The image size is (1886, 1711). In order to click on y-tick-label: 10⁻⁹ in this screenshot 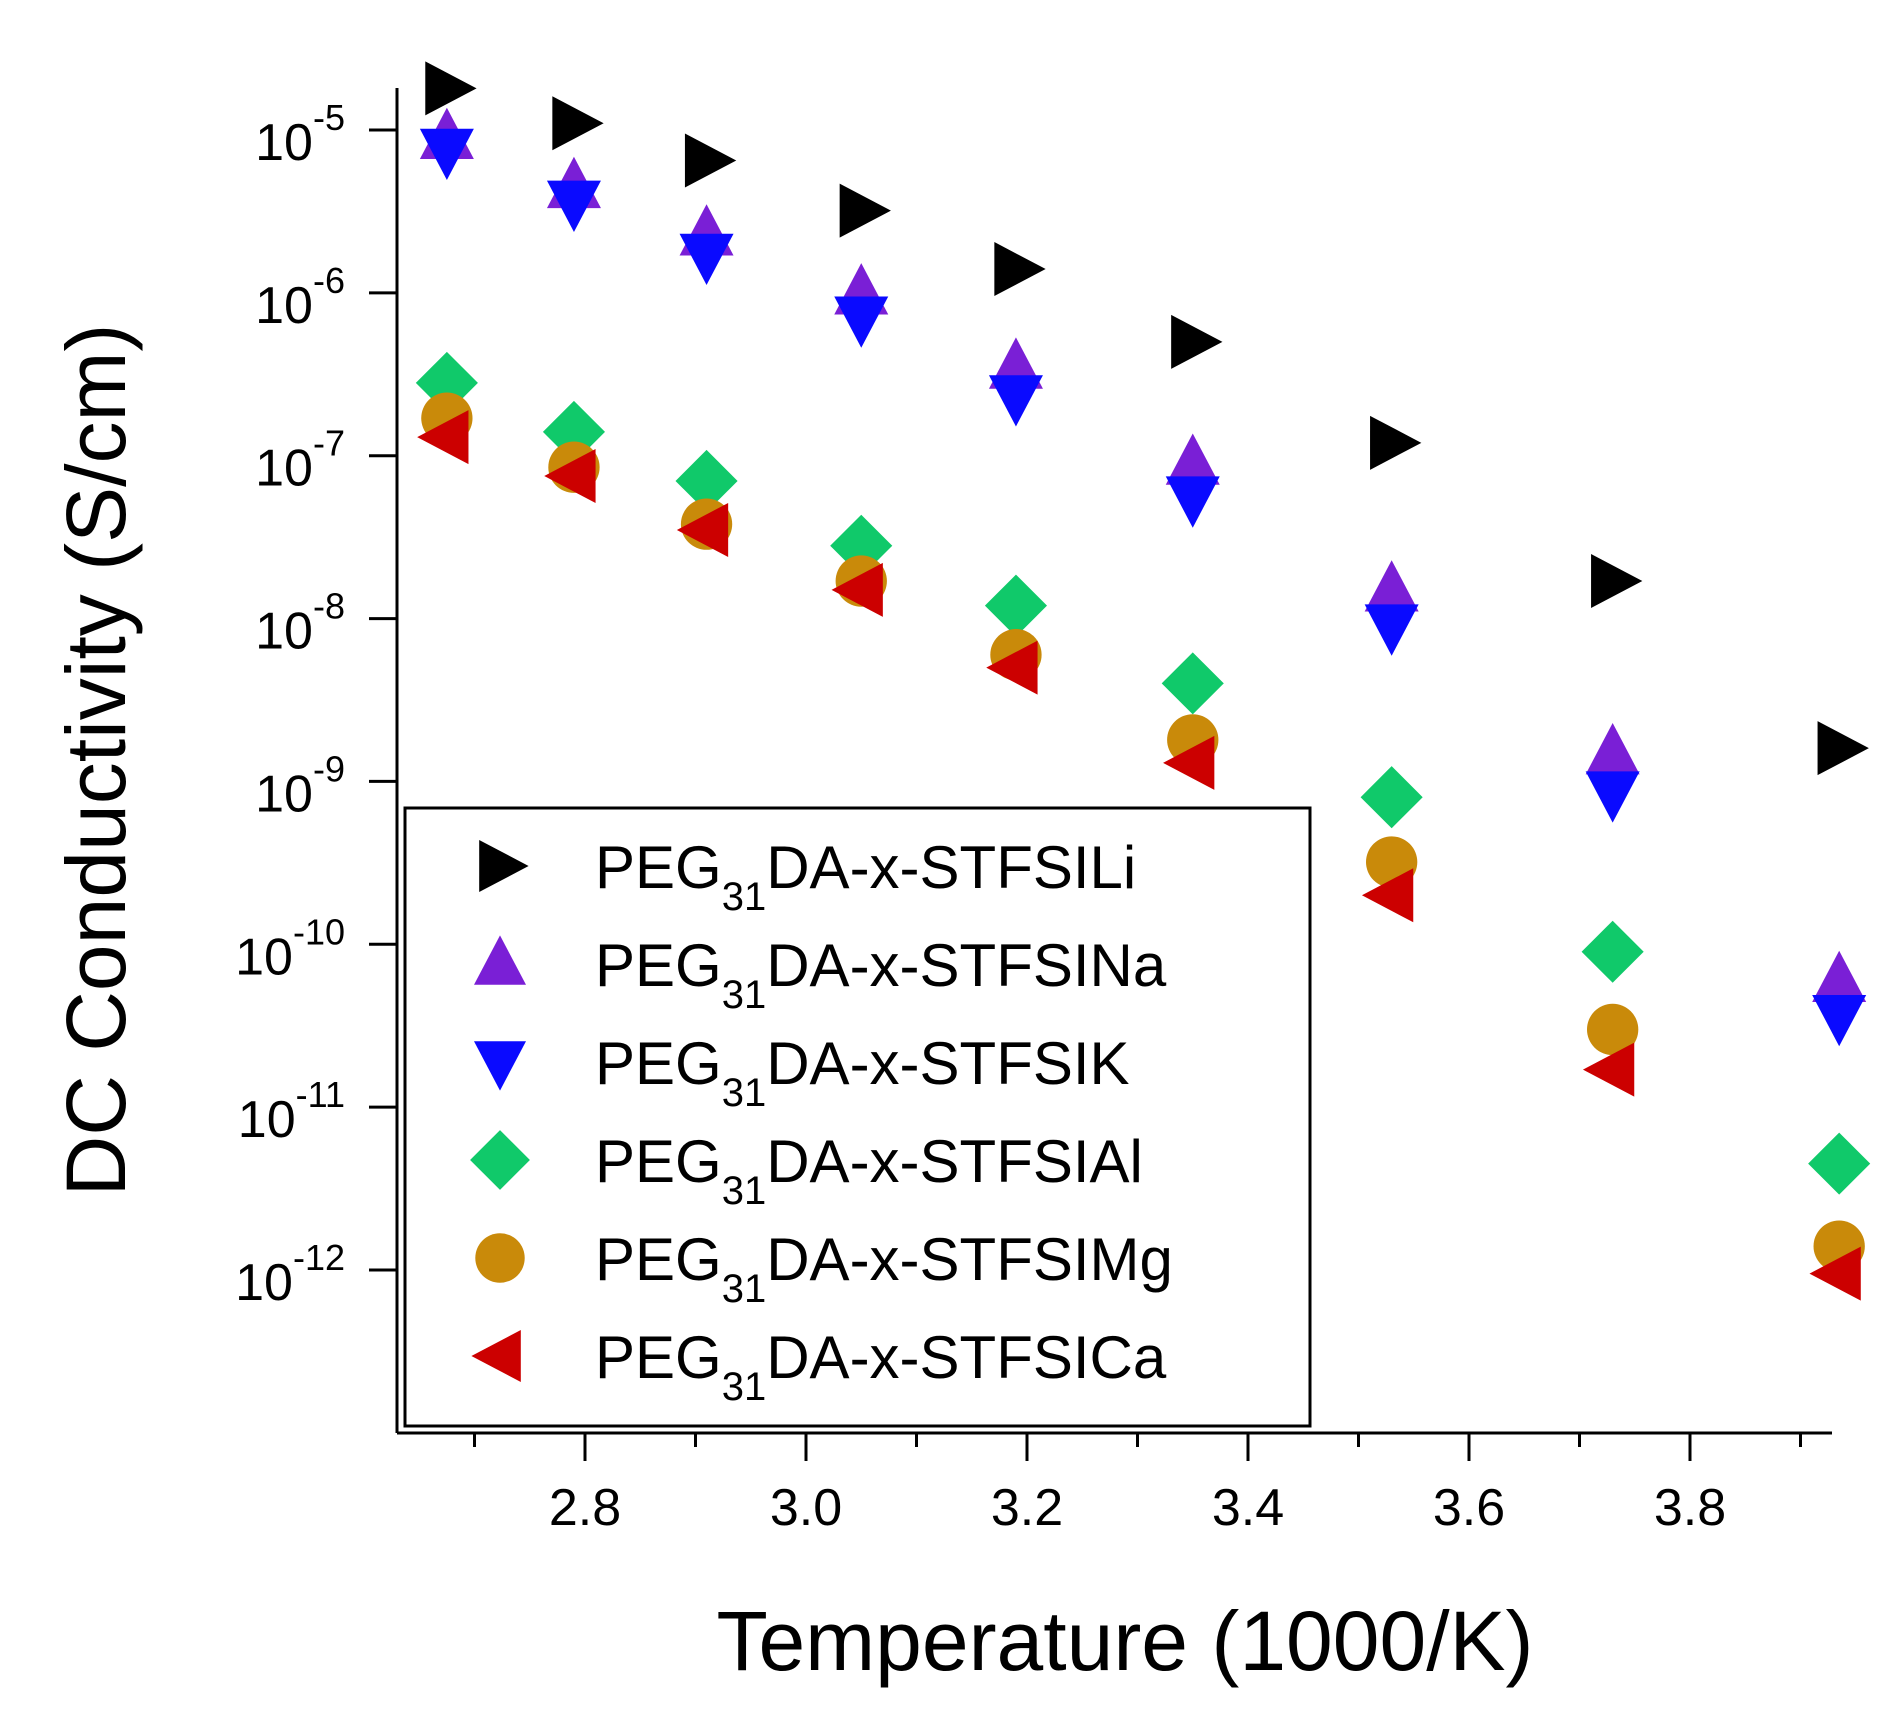, I will do `click(300, 785)`.